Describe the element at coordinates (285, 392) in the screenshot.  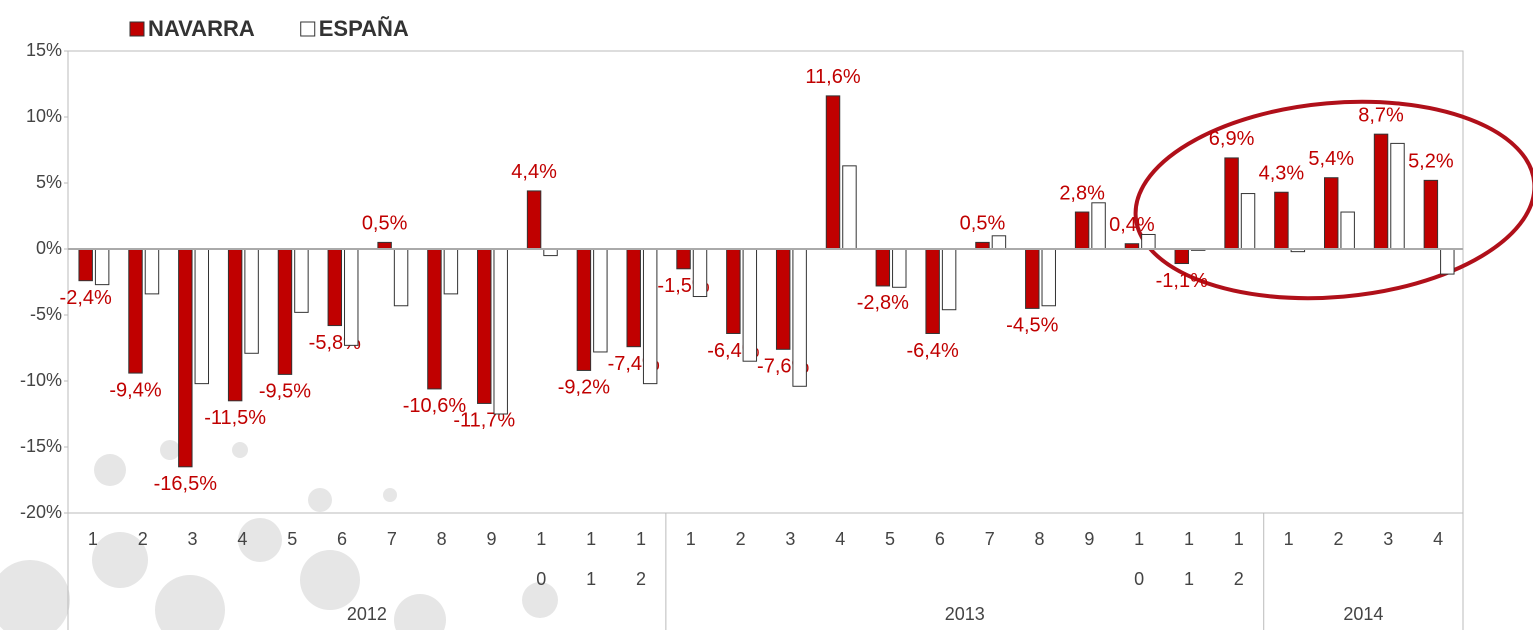
I see `value-label: -9,5%` at that location.